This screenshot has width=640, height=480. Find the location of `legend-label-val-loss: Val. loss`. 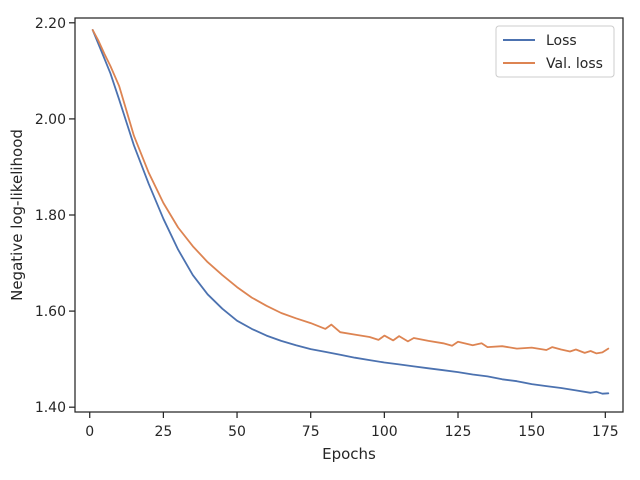

legend-label-val-loss: Val. loss is located at coordinates (574, 64).